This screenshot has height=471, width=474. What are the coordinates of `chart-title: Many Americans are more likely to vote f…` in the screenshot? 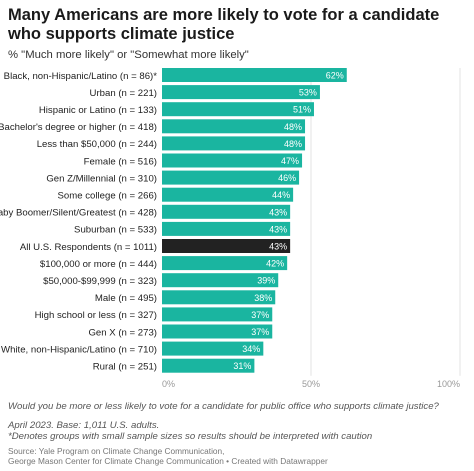 It's located at (224, 24).